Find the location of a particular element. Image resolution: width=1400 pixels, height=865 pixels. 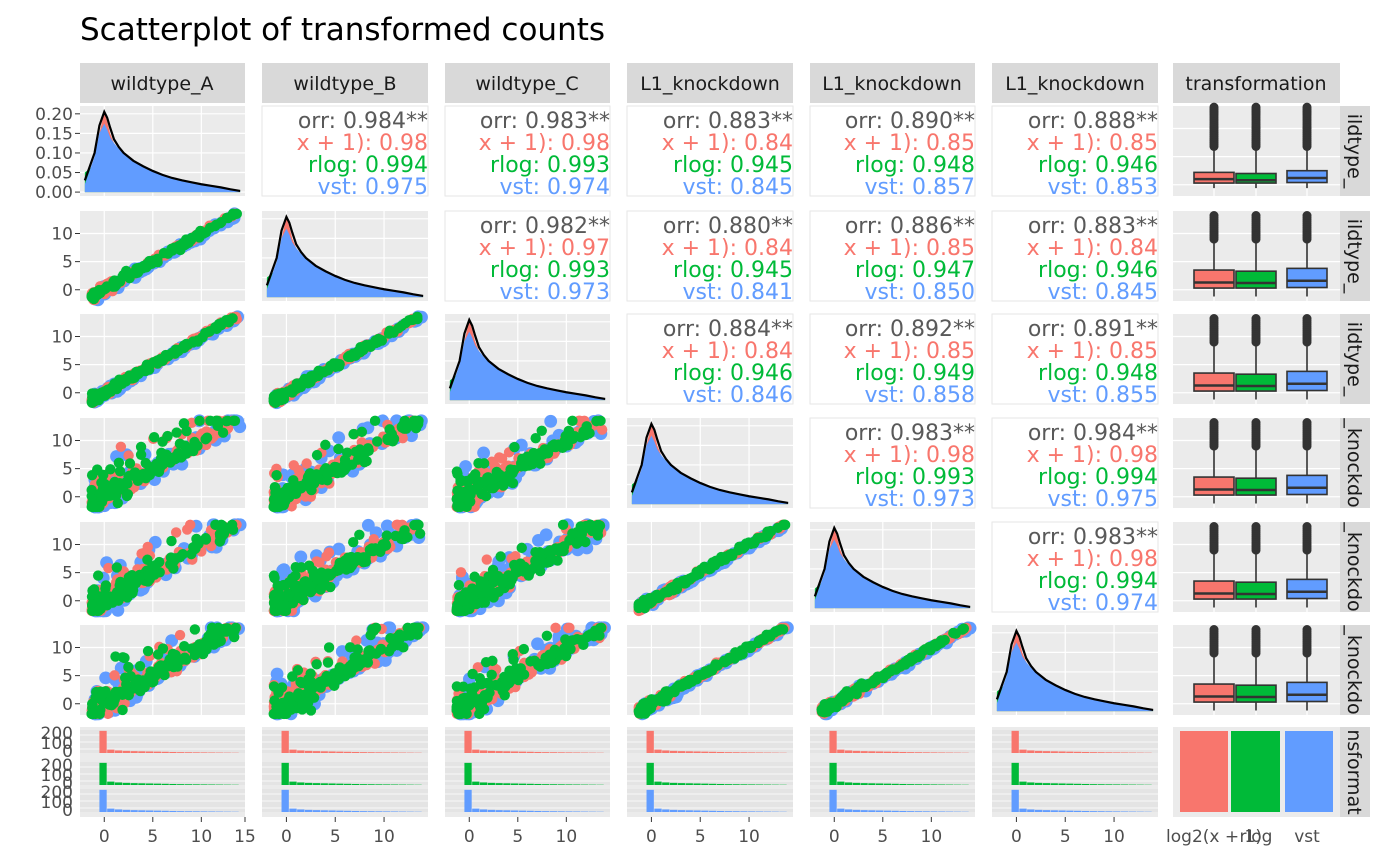

panel-r3-c7-boxplot is located at coordinates (1256, 359).